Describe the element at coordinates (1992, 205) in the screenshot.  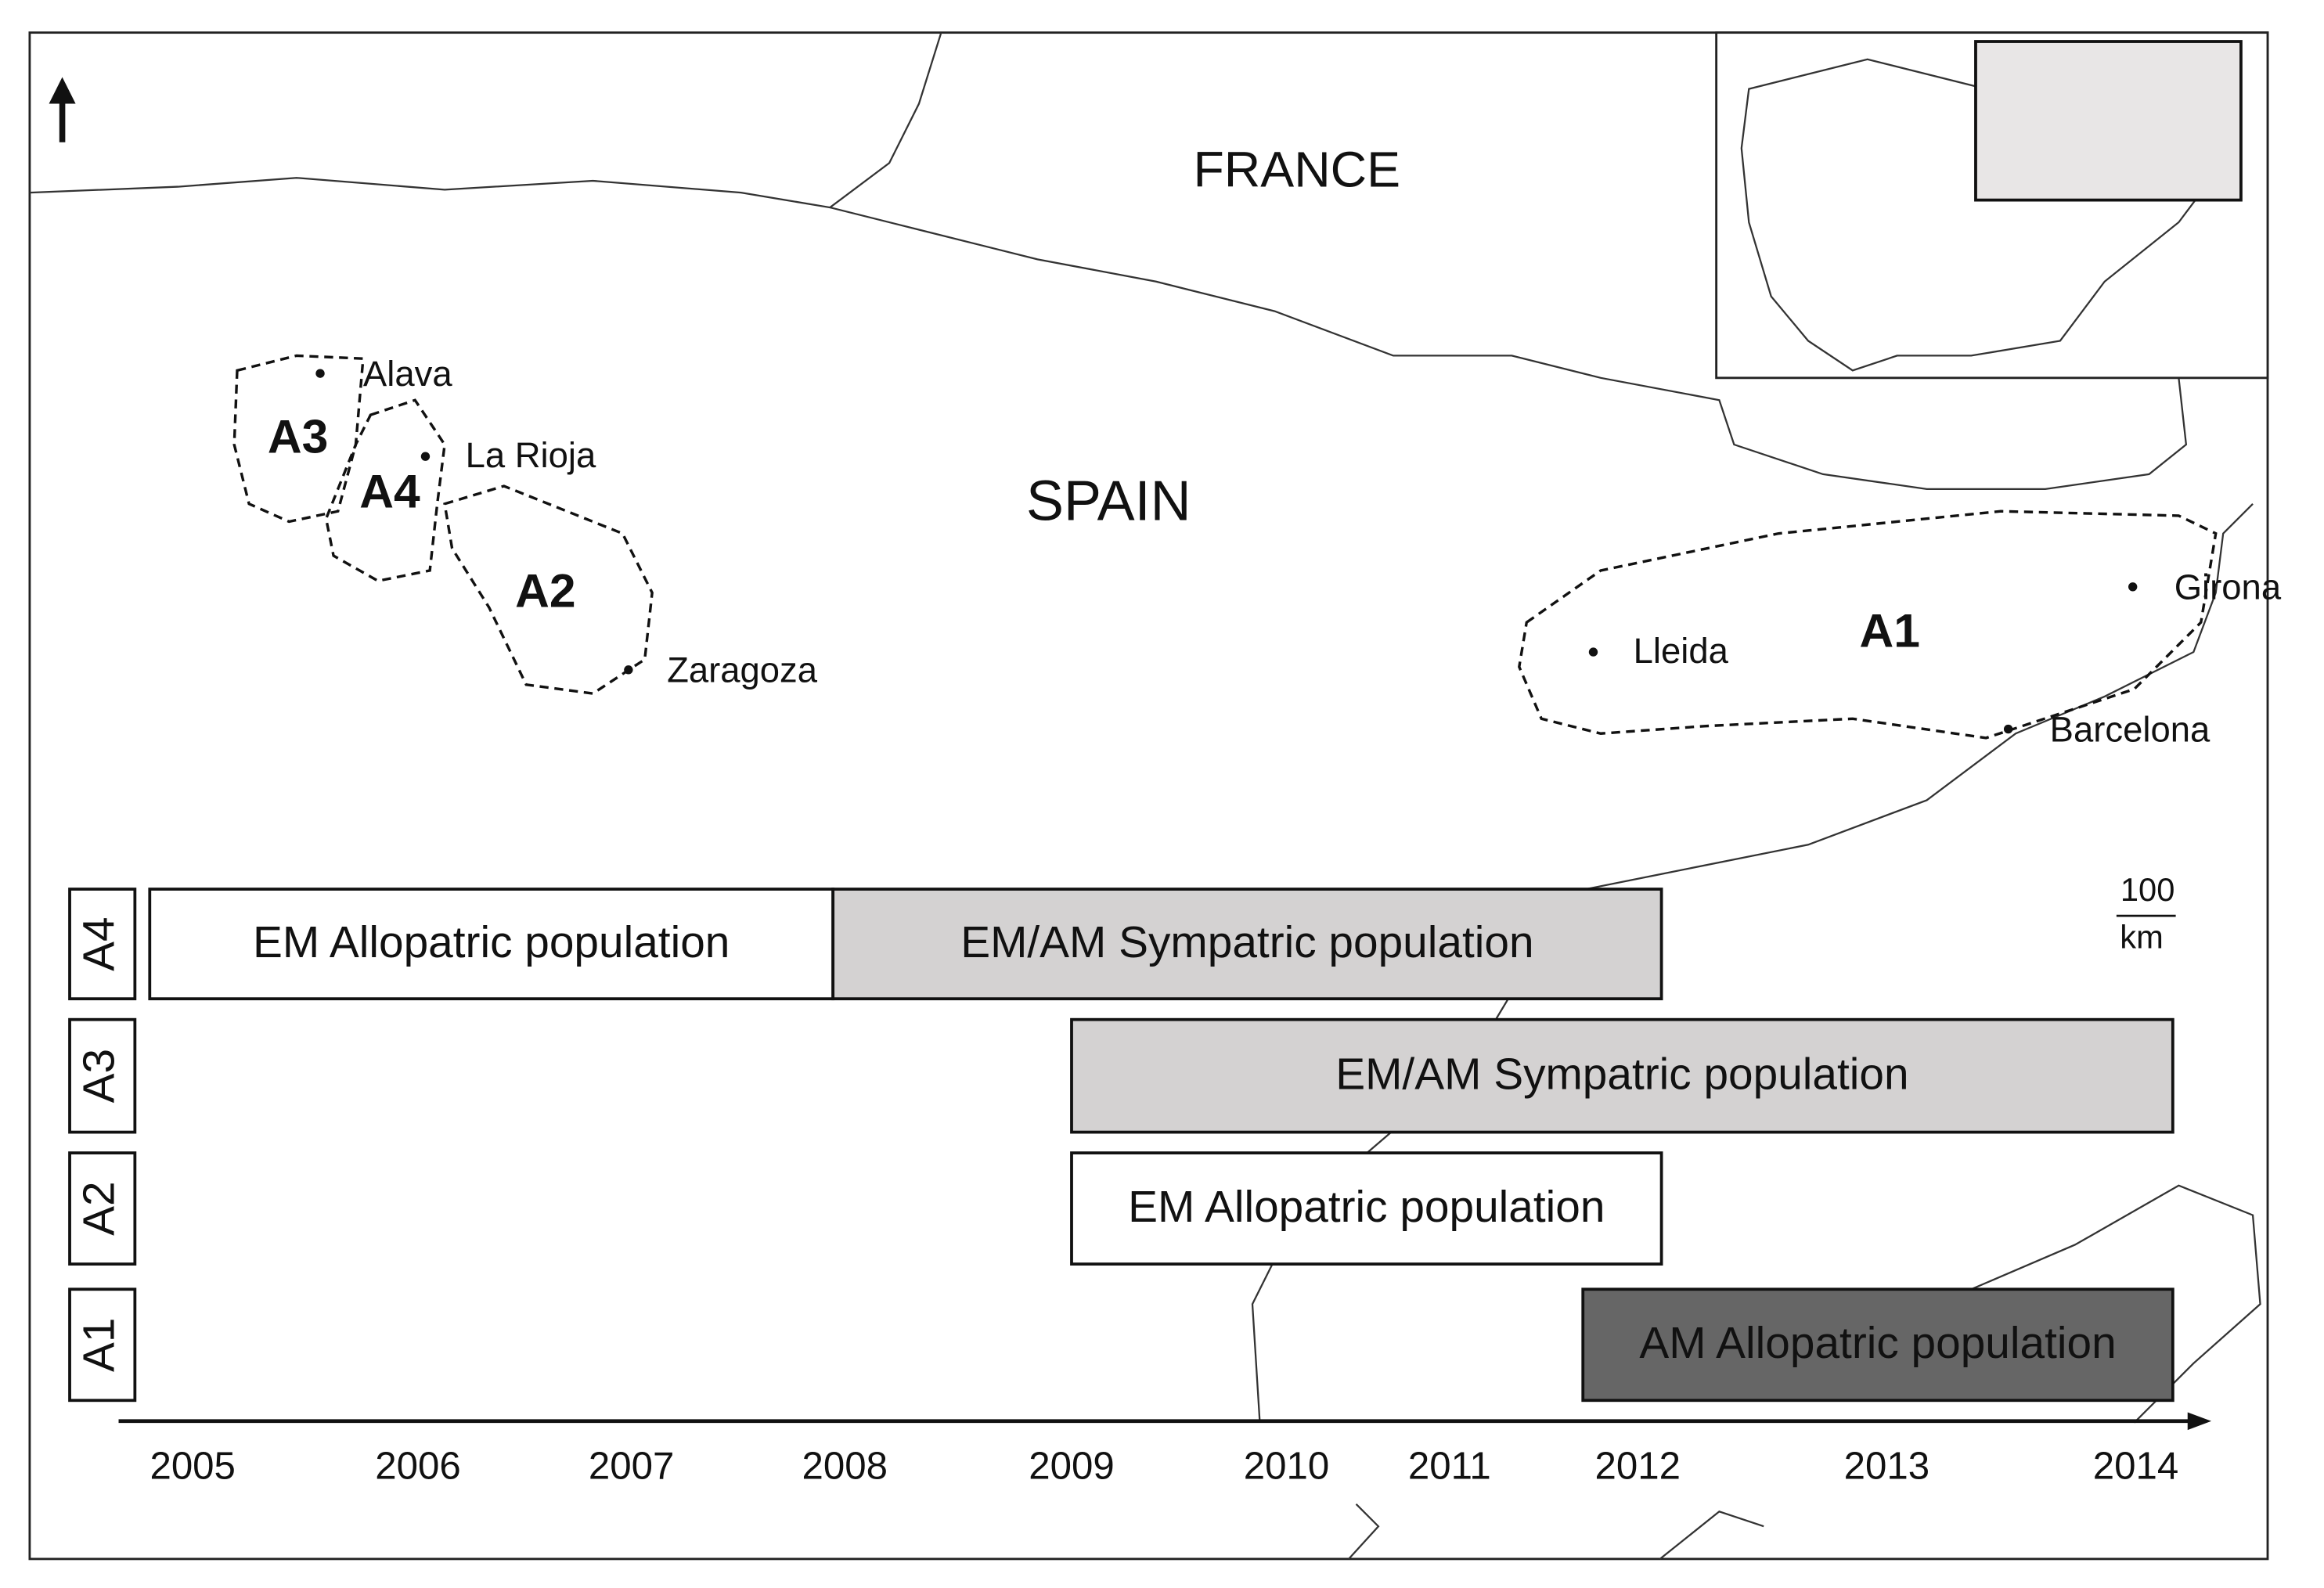
I see `inset` at that location.